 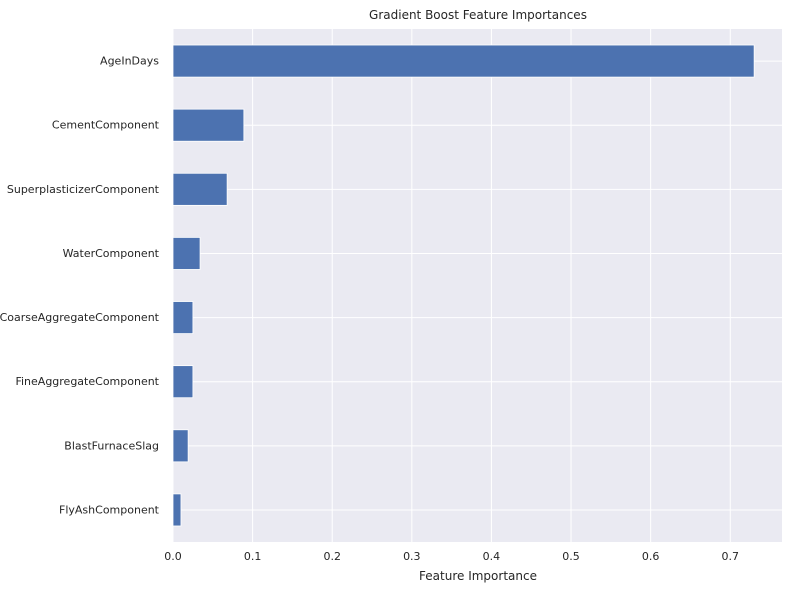 What do you see at coordinates (183, 382) in the screenshot?
I see `bar-FineAggregateComponent` at bounding box center [183, 382].